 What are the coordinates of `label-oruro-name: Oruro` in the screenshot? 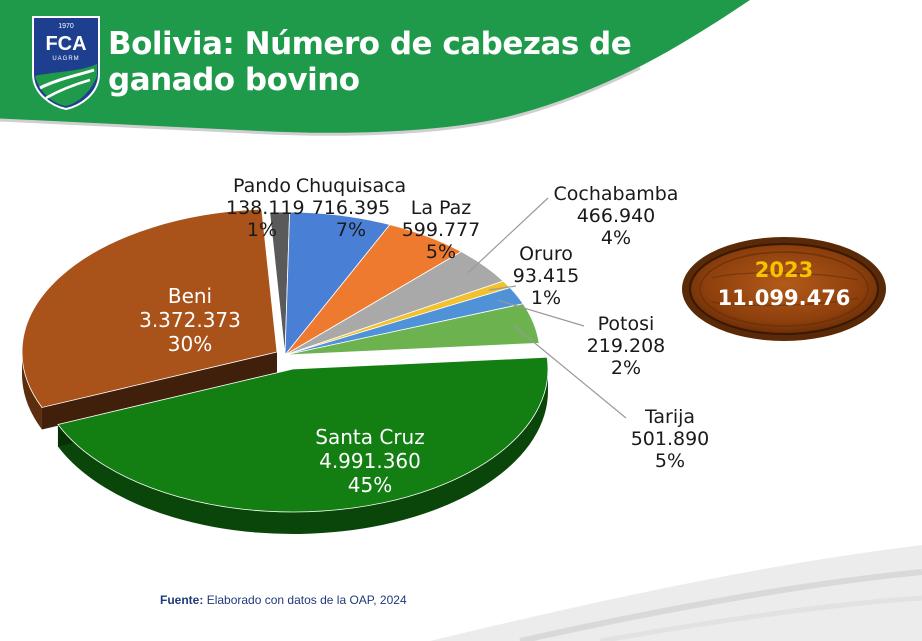 It's located at (546, 254).